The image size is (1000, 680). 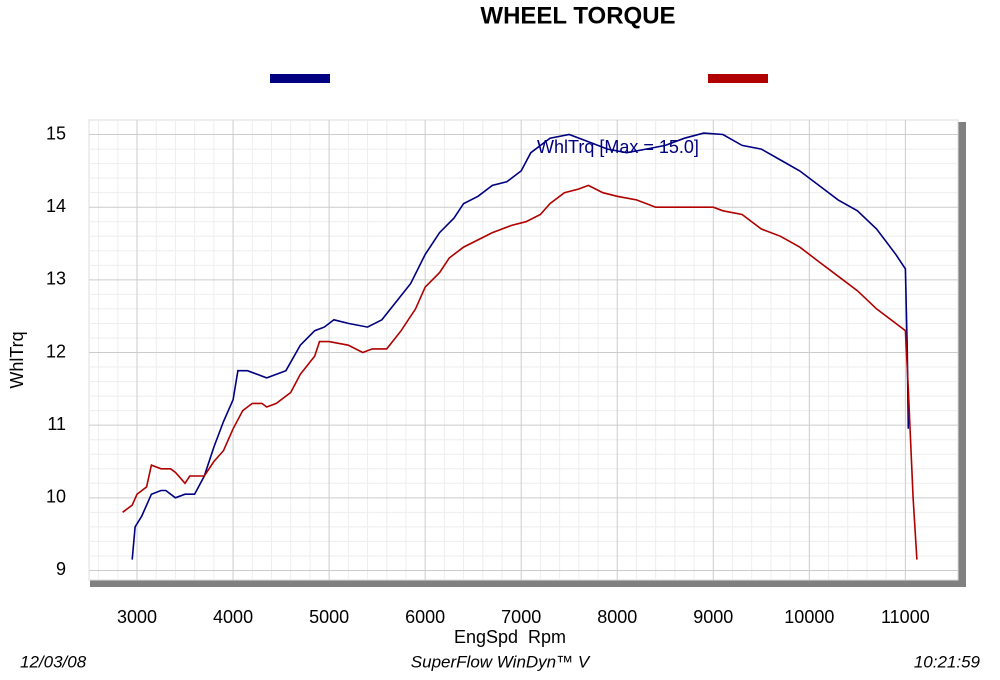 What do you see at coordinates (17, 359) in the screenshot?
I see `y-axis-label: WhlTrq` at bounding box center [17, 359].